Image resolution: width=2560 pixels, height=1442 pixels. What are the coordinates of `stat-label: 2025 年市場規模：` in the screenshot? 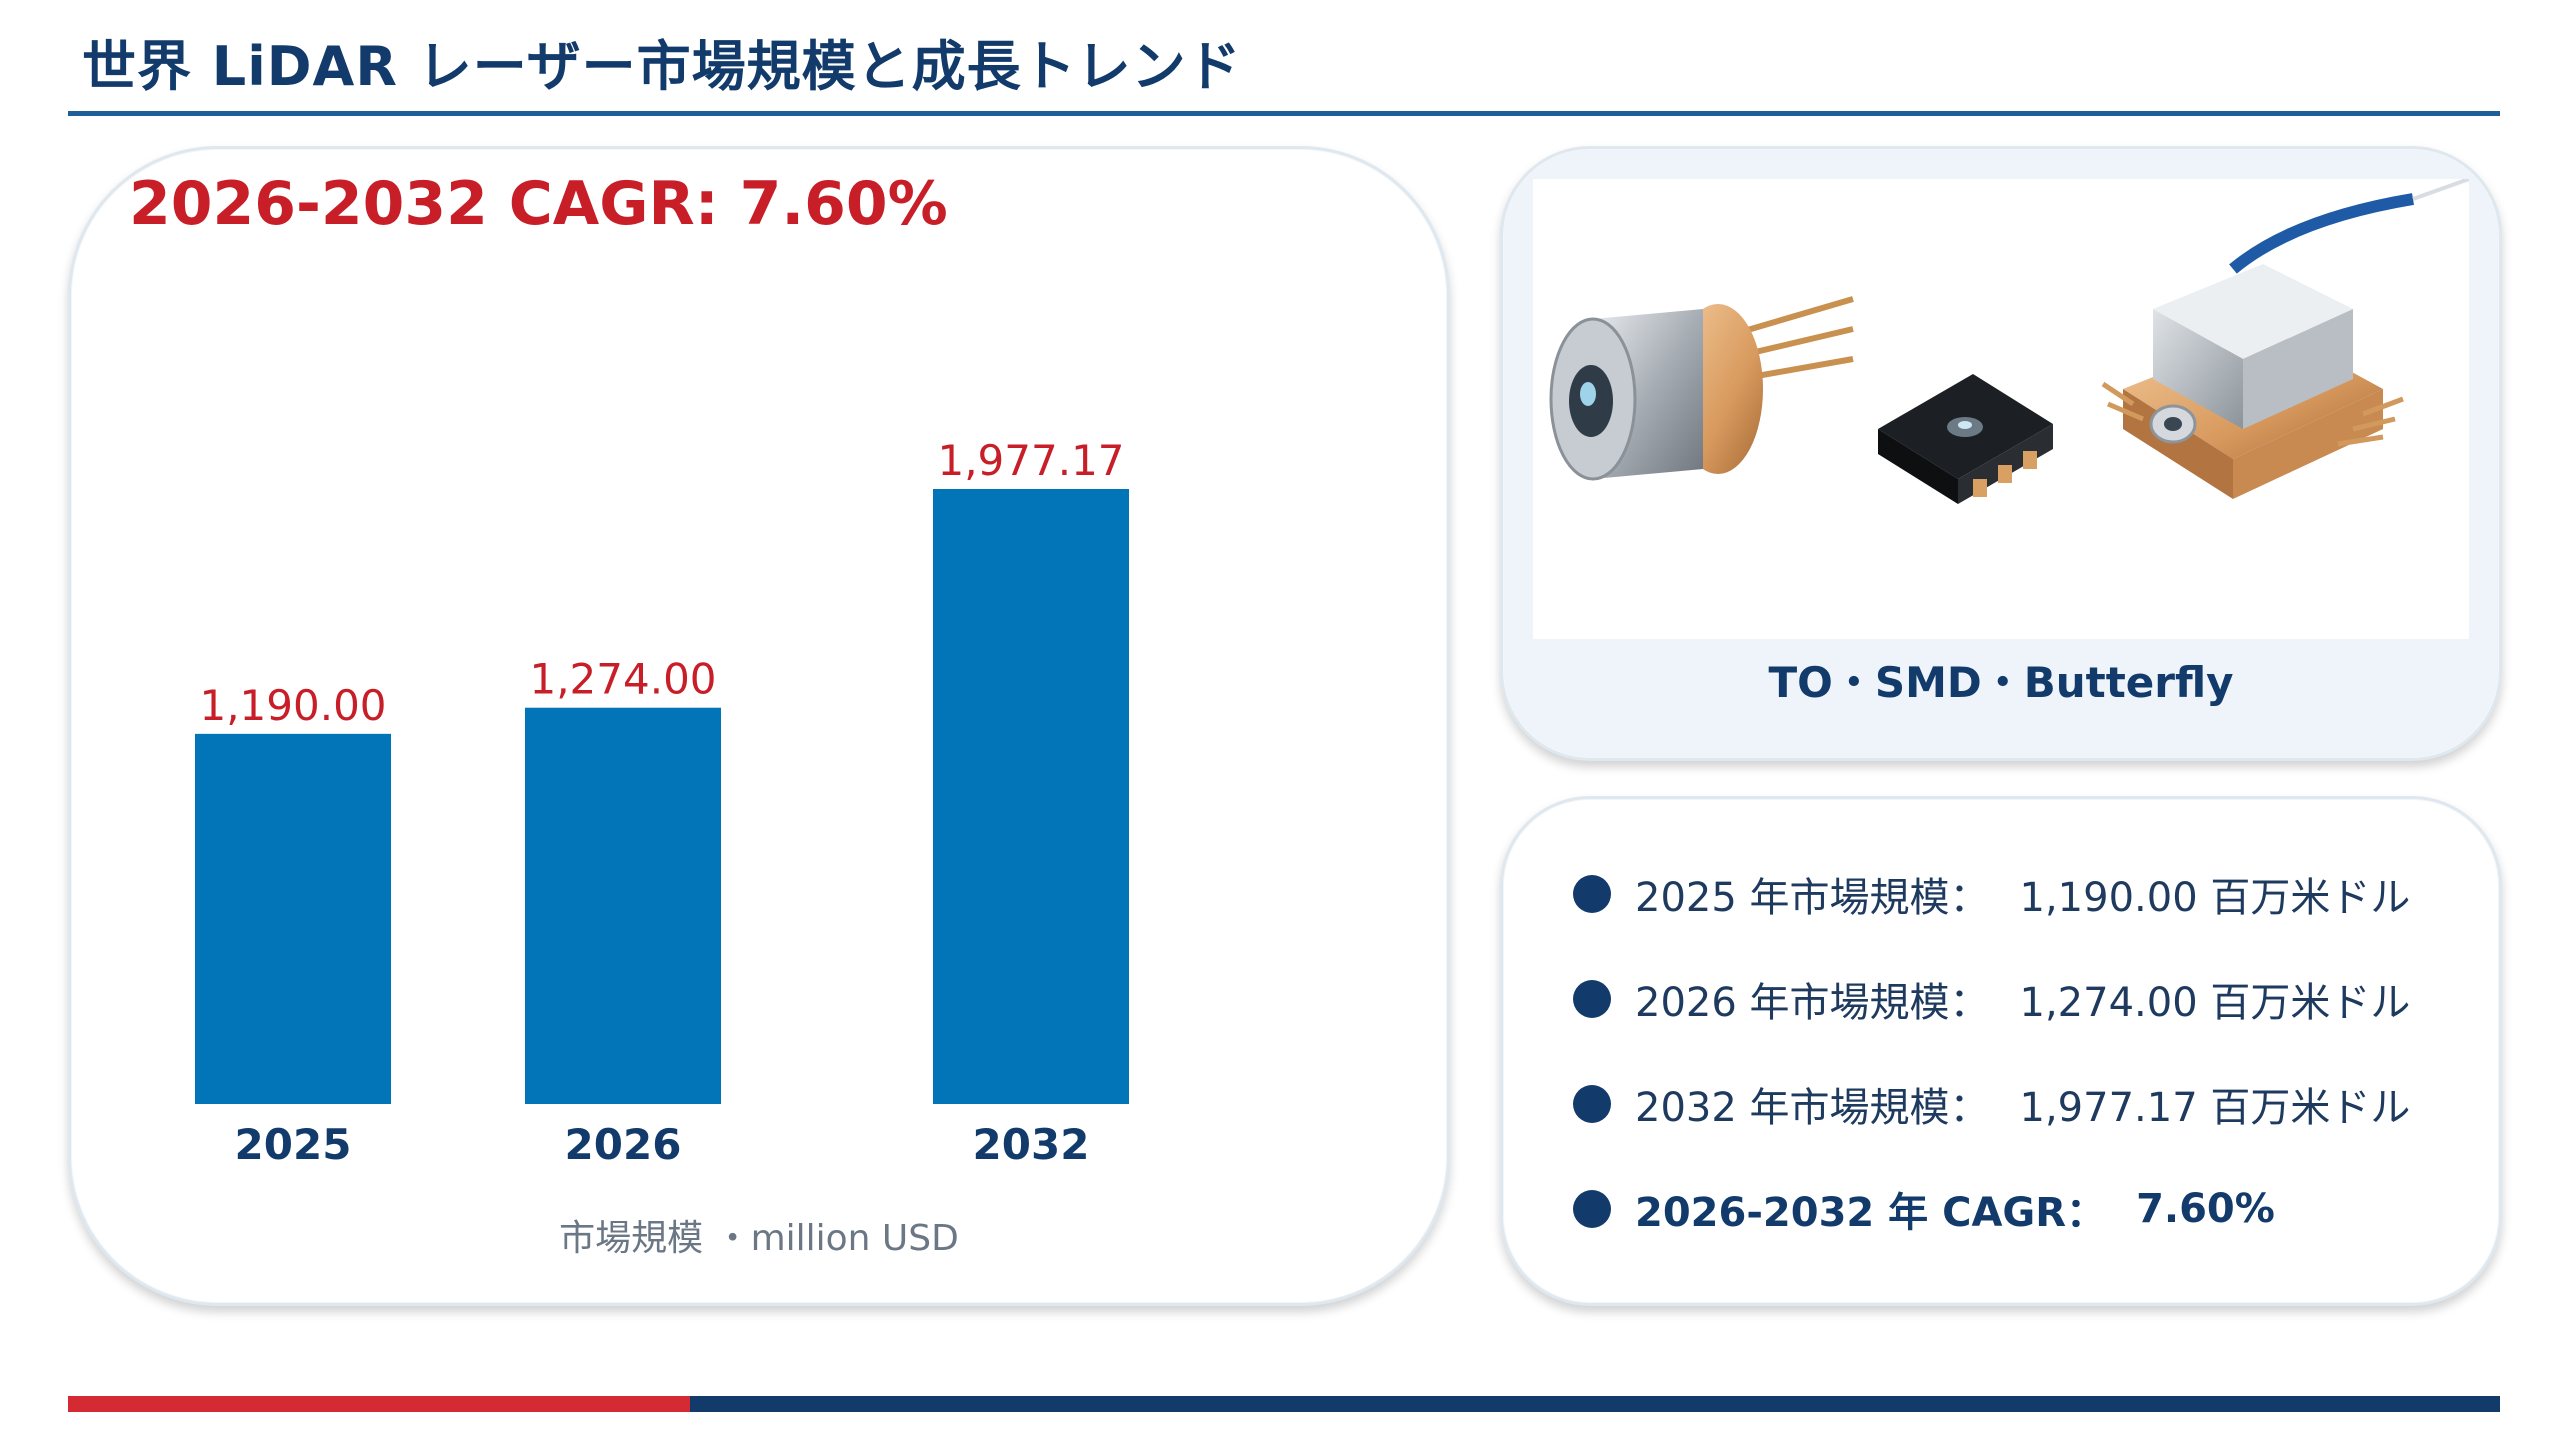 It's located at (1812, 897).